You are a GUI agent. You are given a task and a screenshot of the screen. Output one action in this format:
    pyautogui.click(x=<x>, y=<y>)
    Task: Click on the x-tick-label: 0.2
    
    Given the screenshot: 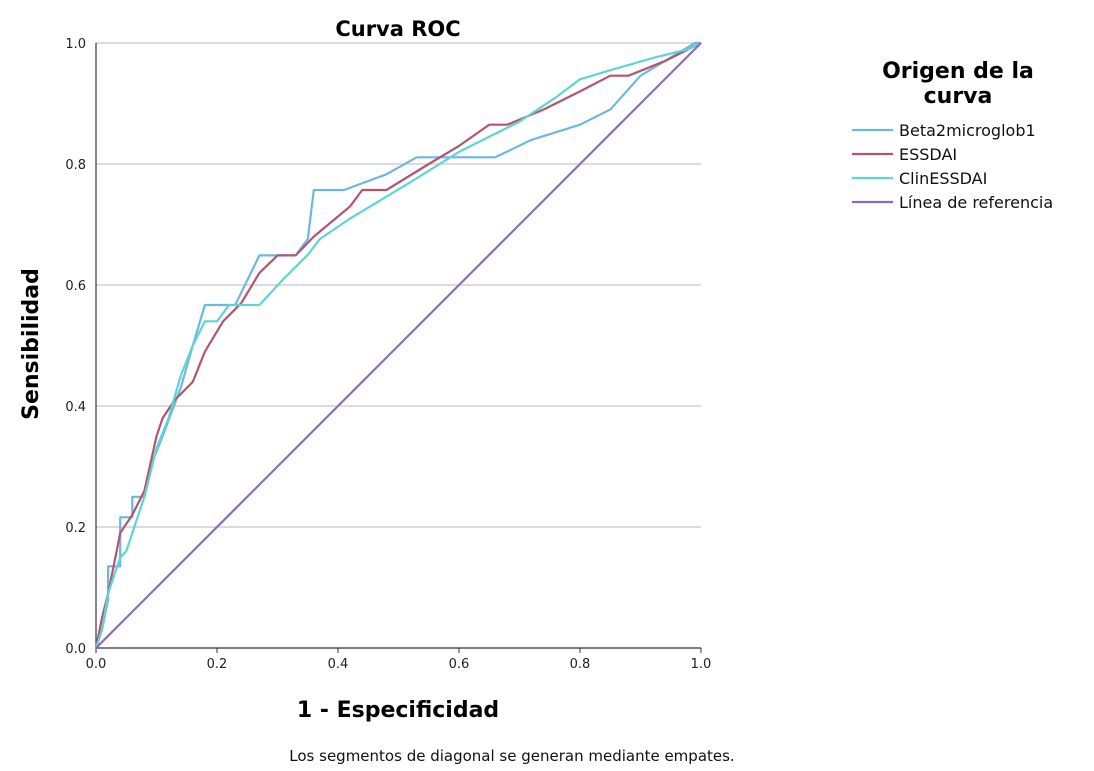 What is the action you would take?
    pyautogui.click(x=217, y=664)
    